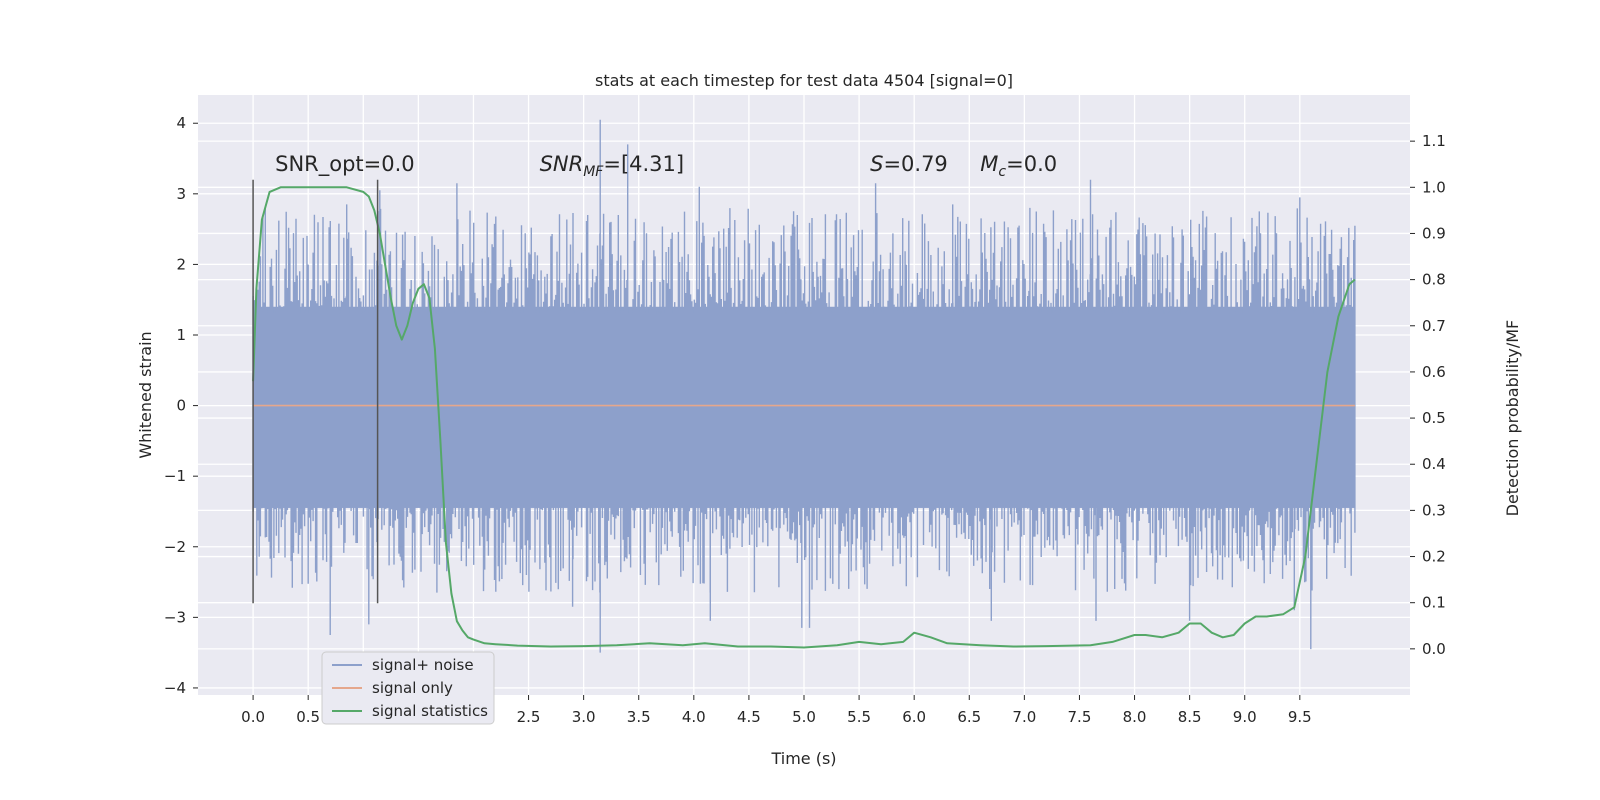  Describe the element at coordinates (1434, 141) in the screenshot. I see `y-right-tick-label: 1.1` at that location.